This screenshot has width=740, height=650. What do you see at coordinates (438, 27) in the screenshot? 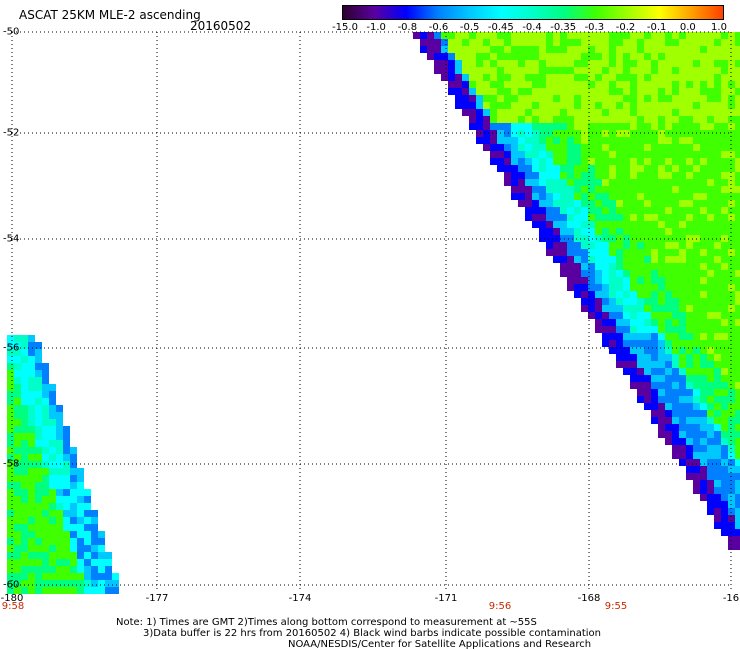
I see `colorbar-label: -0.6` at bounding box center [438, 27].